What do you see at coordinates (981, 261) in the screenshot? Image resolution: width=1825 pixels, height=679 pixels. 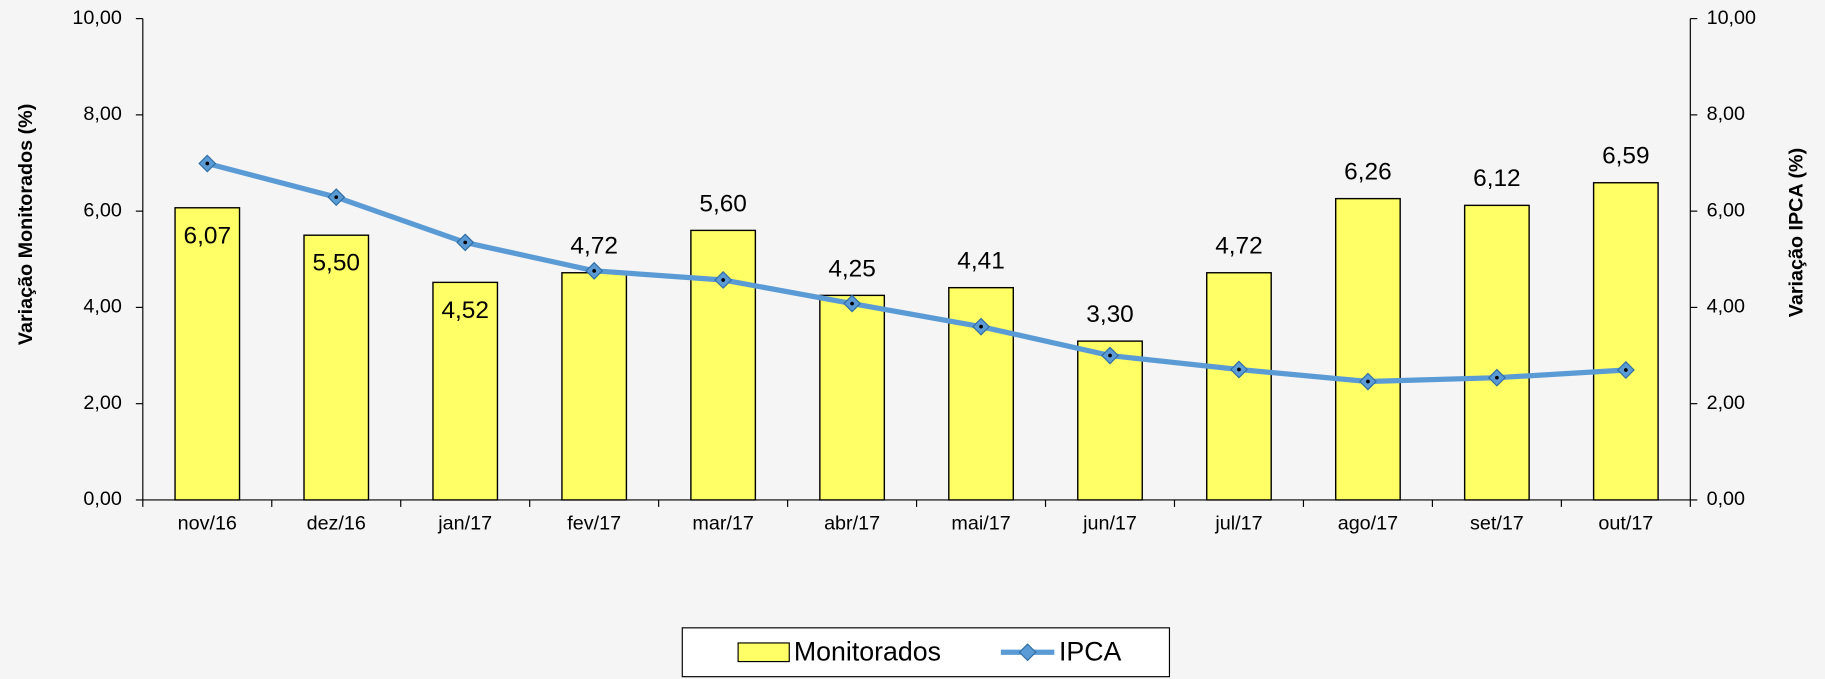 I see `value-label: 4,41` at bounding box center [981, 261].